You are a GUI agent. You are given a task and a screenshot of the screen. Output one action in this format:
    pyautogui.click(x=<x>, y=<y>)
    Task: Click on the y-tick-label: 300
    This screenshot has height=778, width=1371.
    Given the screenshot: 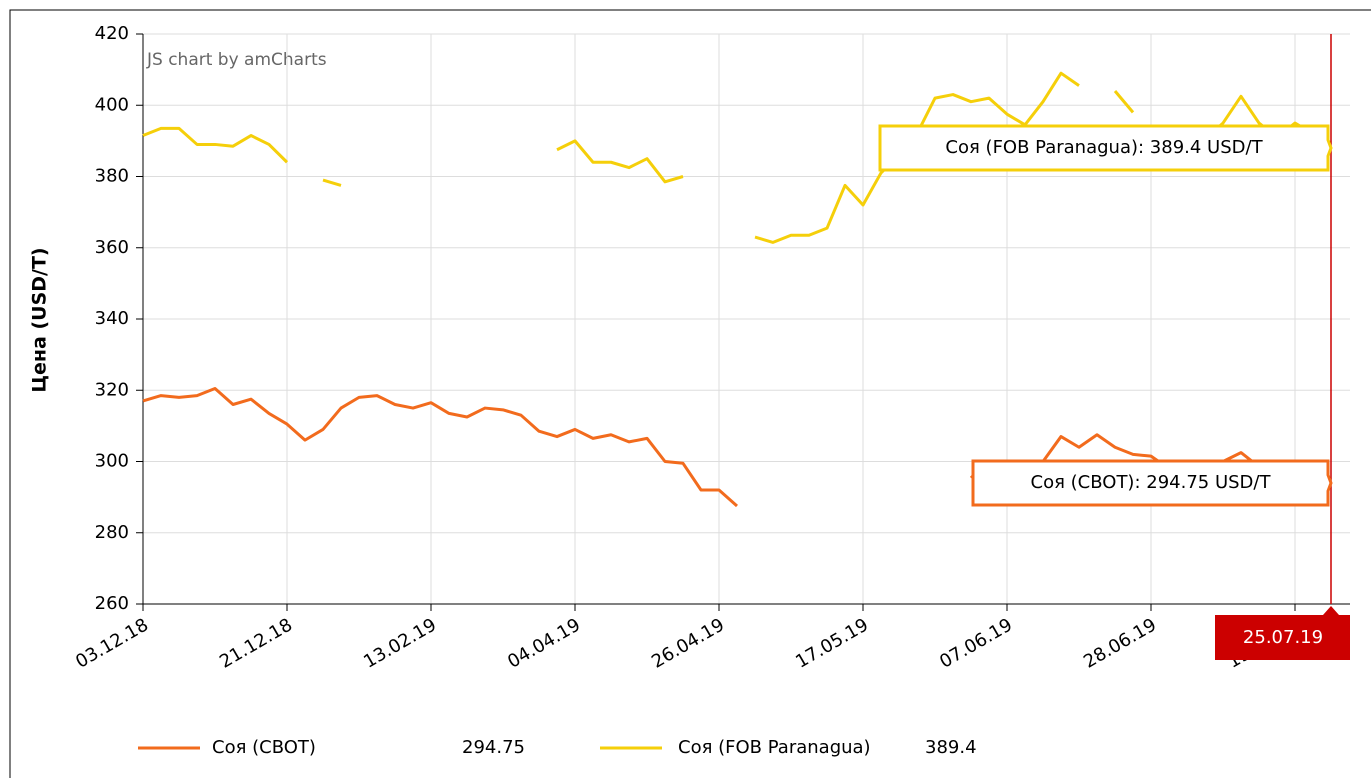 What is the action you would take?
    pyautogui.click(x=112, y=461)
    